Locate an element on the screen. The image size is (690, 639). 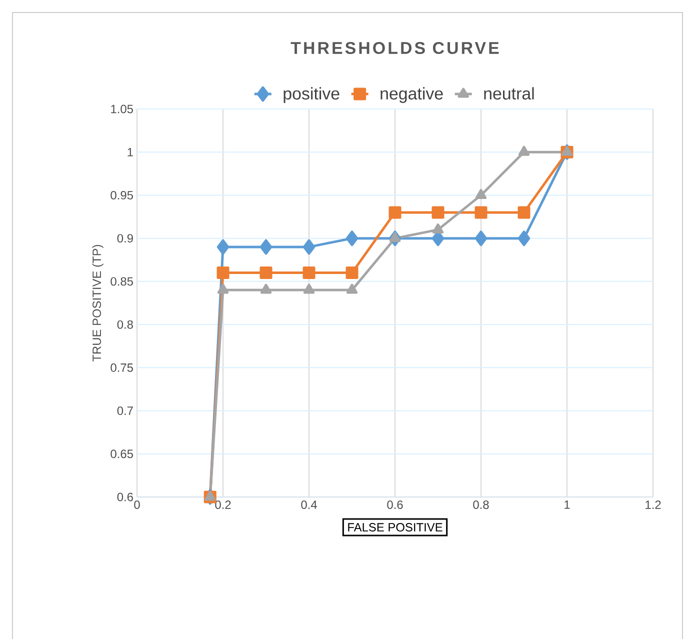
x-tick-label: 0.4 is located at coordinates (309, 504).